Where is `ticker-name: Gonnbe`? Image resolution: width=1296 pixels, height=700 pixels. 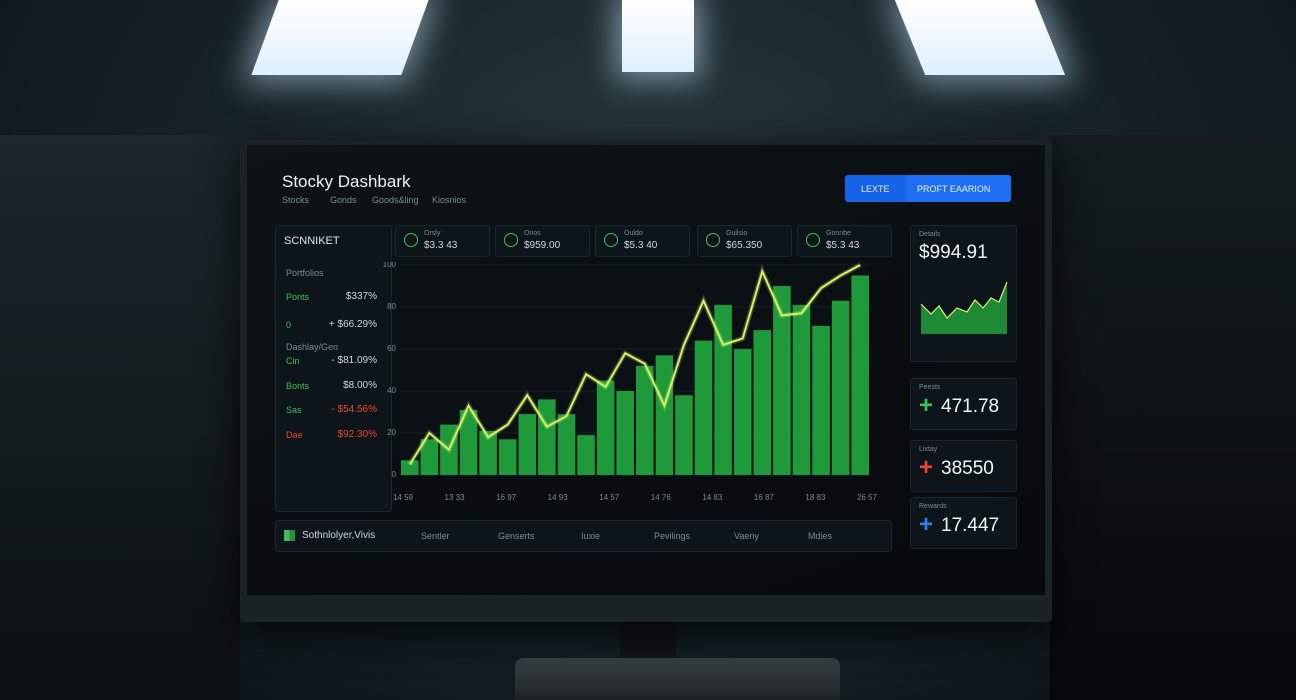
ticker-name: Gonnbe is located at coordinates (838, 233).